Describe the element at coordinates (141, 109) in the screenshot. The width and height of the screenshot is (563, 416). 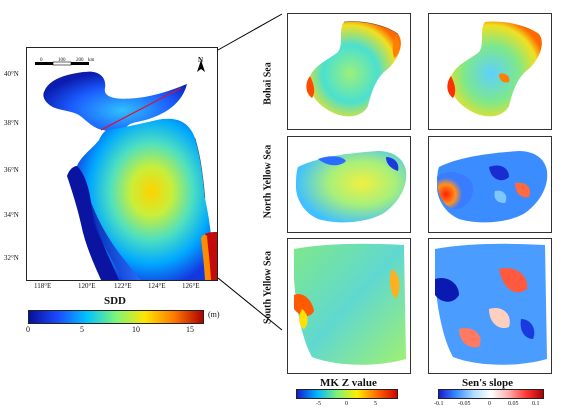
I see `bohai-boundary-line` at that location.